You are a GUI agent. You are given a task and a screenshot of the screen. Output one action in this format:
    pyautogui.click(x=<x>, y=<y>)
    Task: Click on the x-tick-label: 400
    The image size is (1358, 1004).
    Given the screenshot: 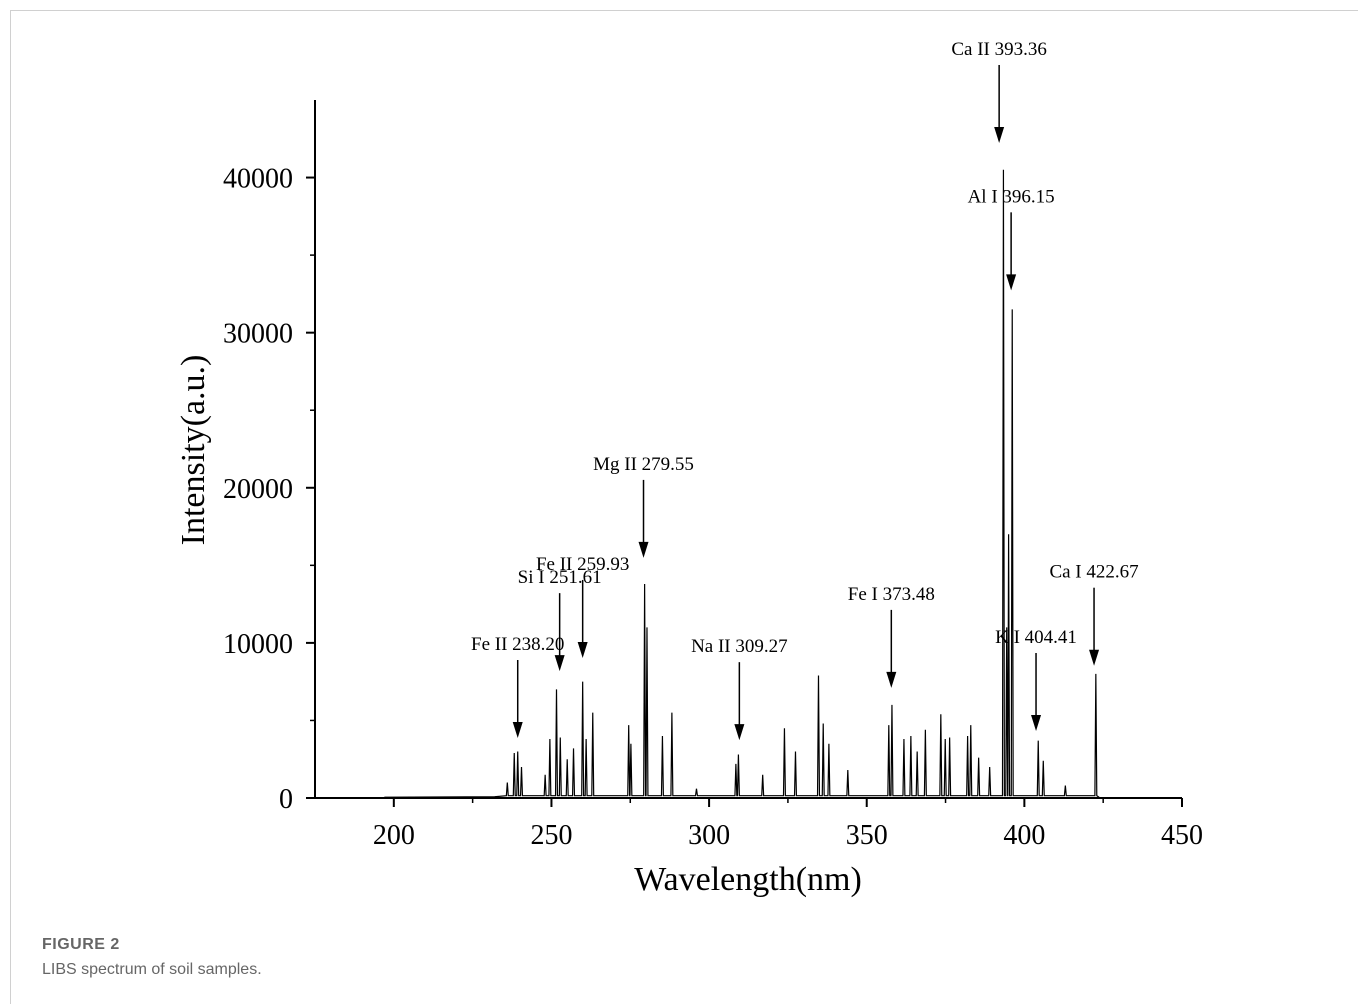 What is the action you would take?
    pyautogui.click(x=1024, y=835)
    